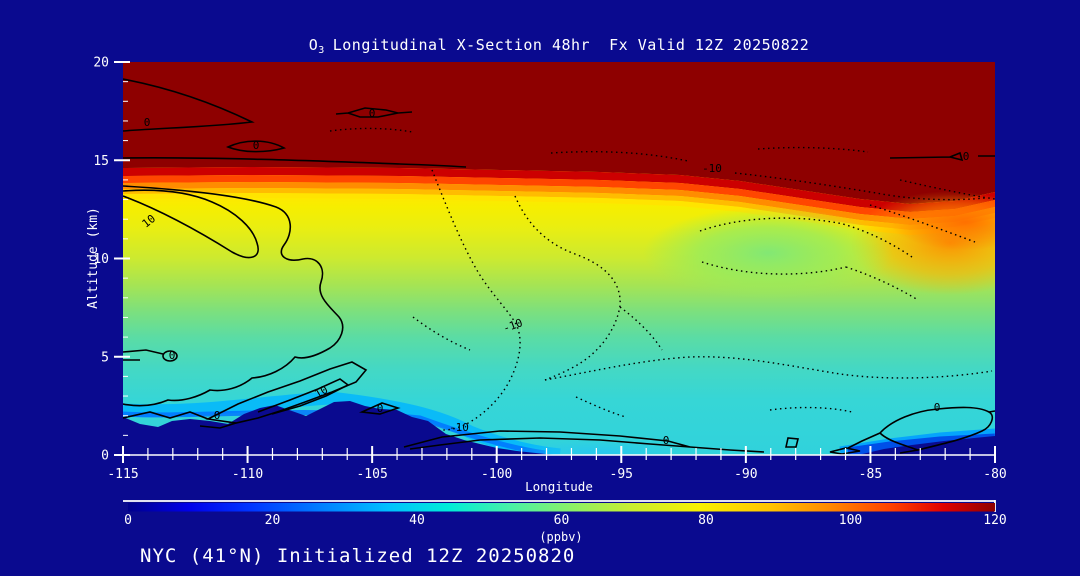 The height and width of the screenshot is (576, 1080). Describe the element at coordinates (417, 520) in the screenshot. I see `colorbar-tick-label: 40` at that location.